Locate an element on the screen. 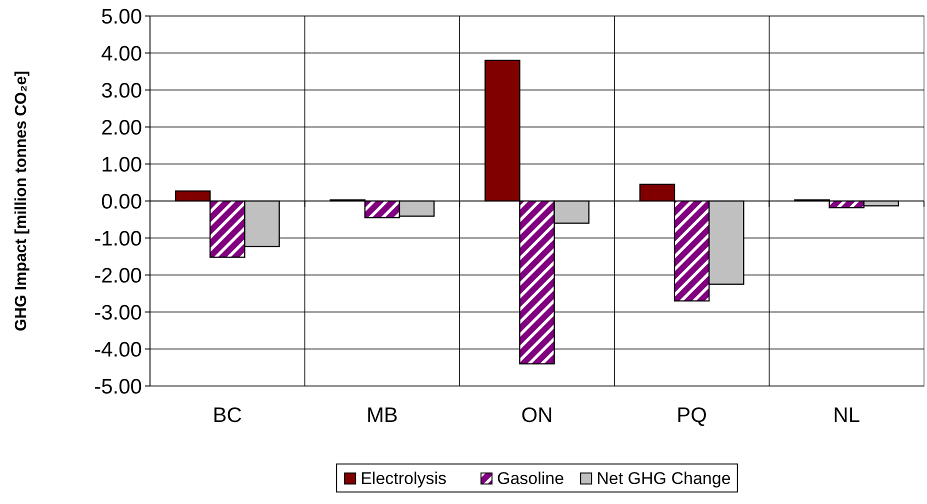  x-tick-label: ON is located at coordinates (537, 415).